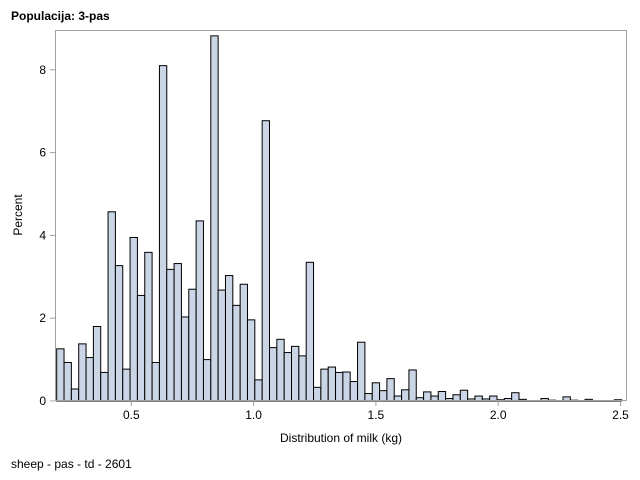 Image resolution: width=640 pixels, height=480 pixels. I want to click on chart-title: Populacija: 3-pas, so click(60, 16).